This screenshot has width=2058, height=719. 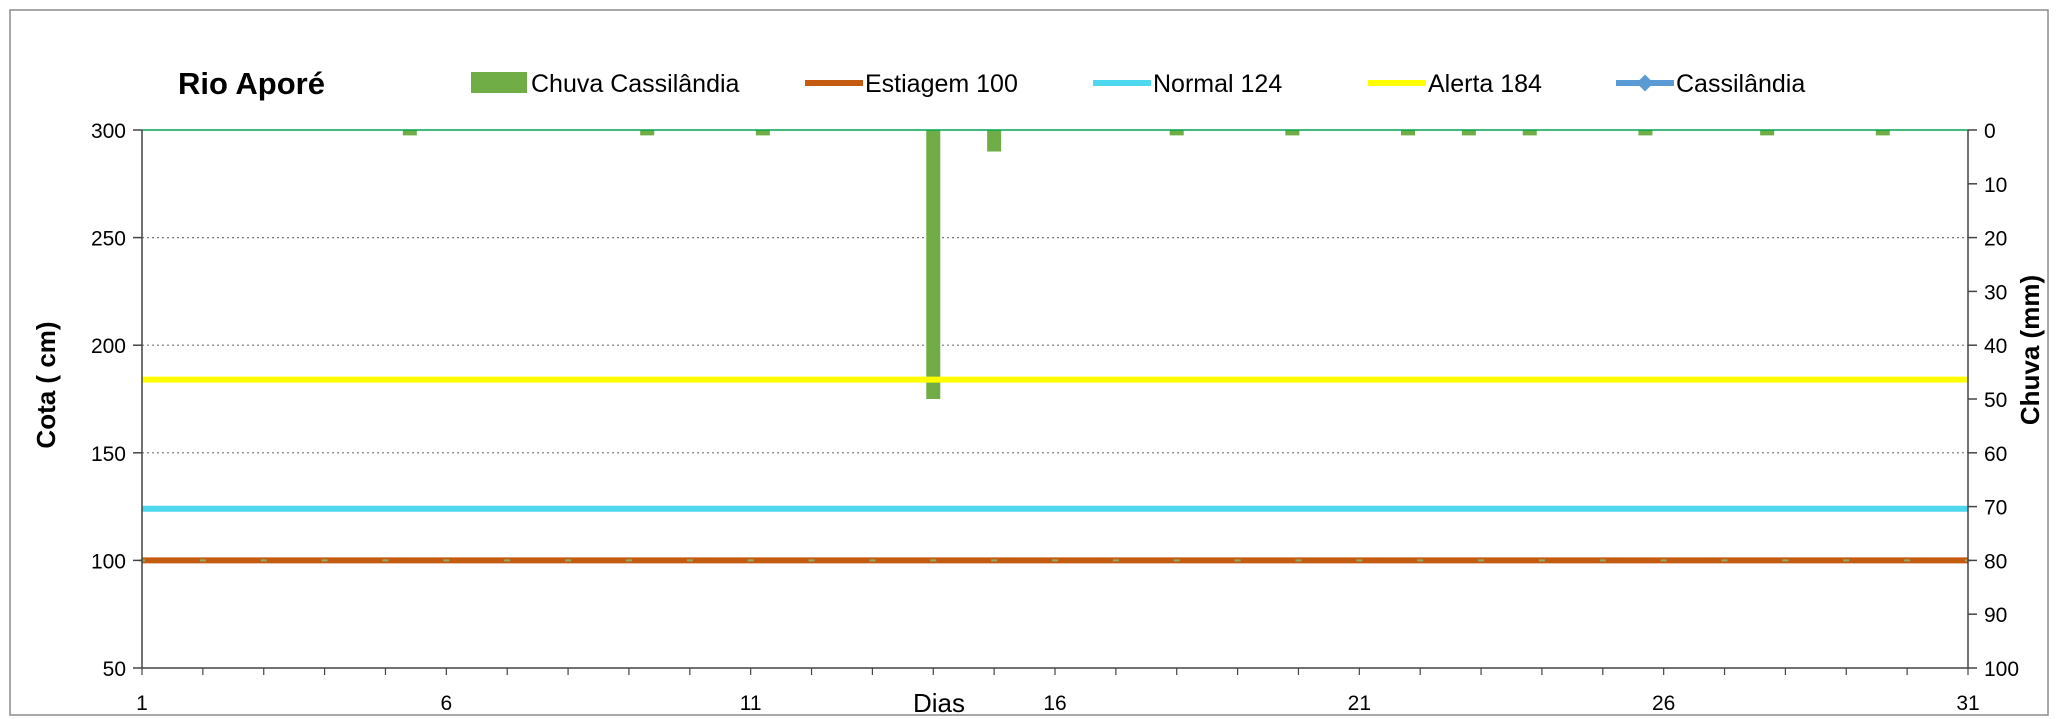 What do you see at coordinates (1995, 454) in the screenshot?
I see `y-right-tick-label: 60` at bounding box center [1995, 454].